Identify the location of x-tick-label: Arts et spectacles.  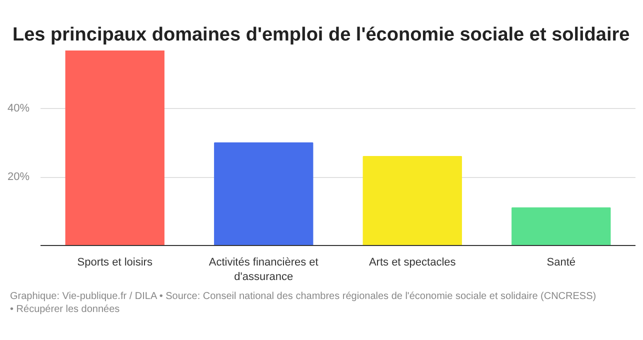
(412, 262).